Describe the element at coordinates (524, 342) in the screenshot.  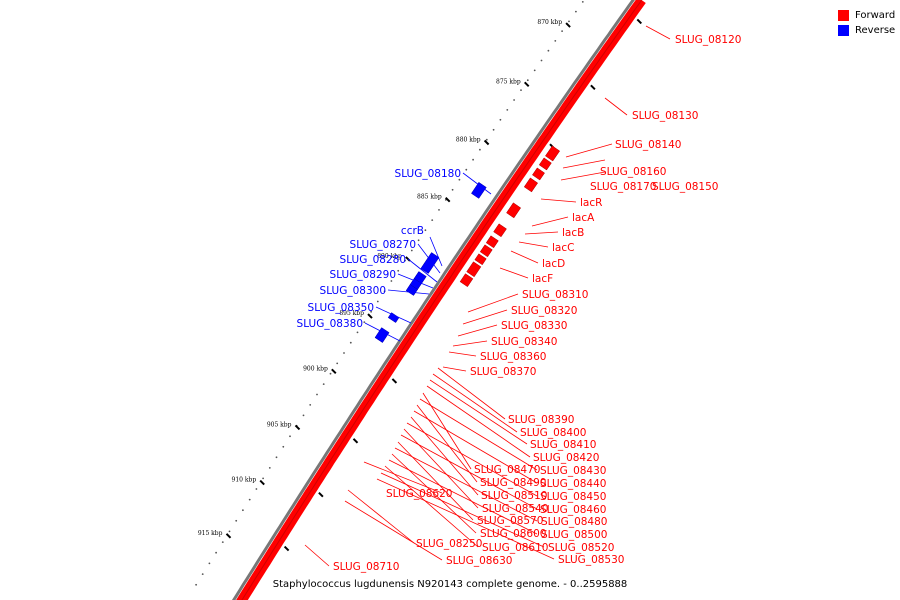
I see `gene-label: SLUG_08340` at that location.